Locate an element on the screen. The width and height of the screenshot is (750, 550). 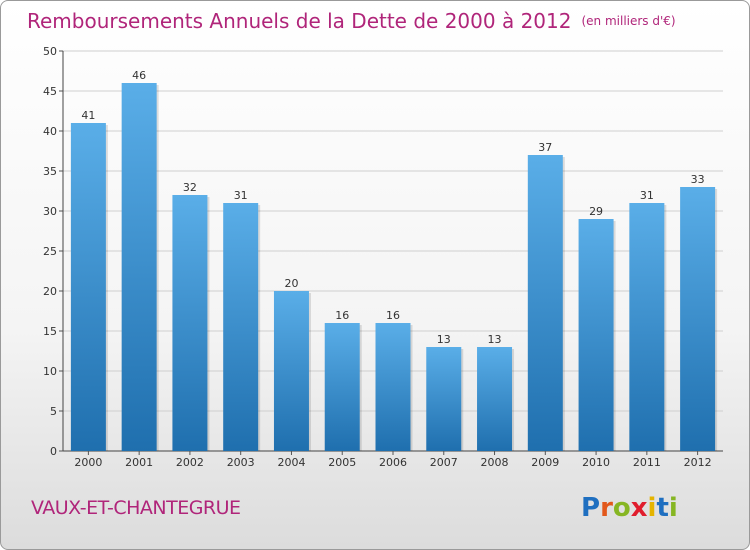
y-tick-label: 30 is located at coordinates (50, 211).